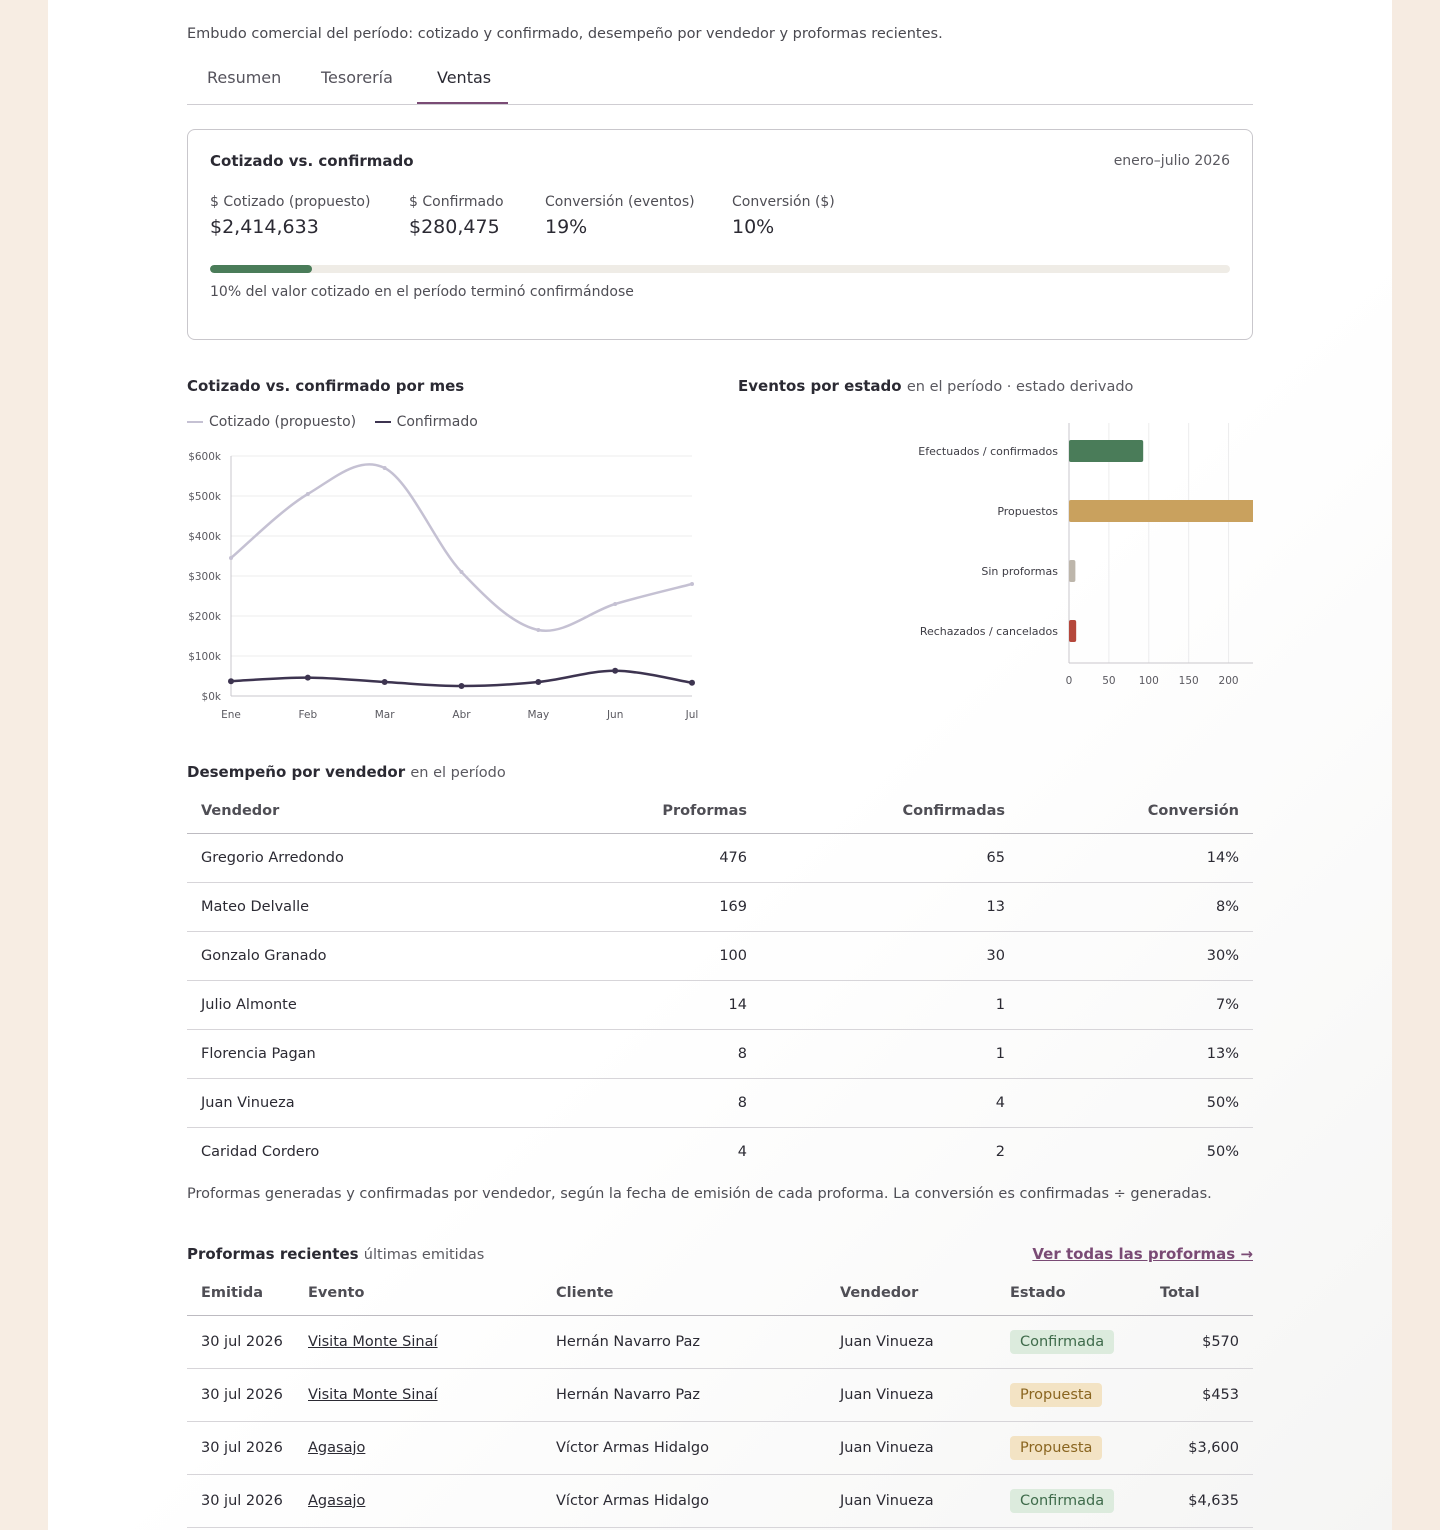 The width and height of the screenshot is (1440, 1530). I want to click on vendors-title-text: Desempeño por vendedor, so click(296, 772).